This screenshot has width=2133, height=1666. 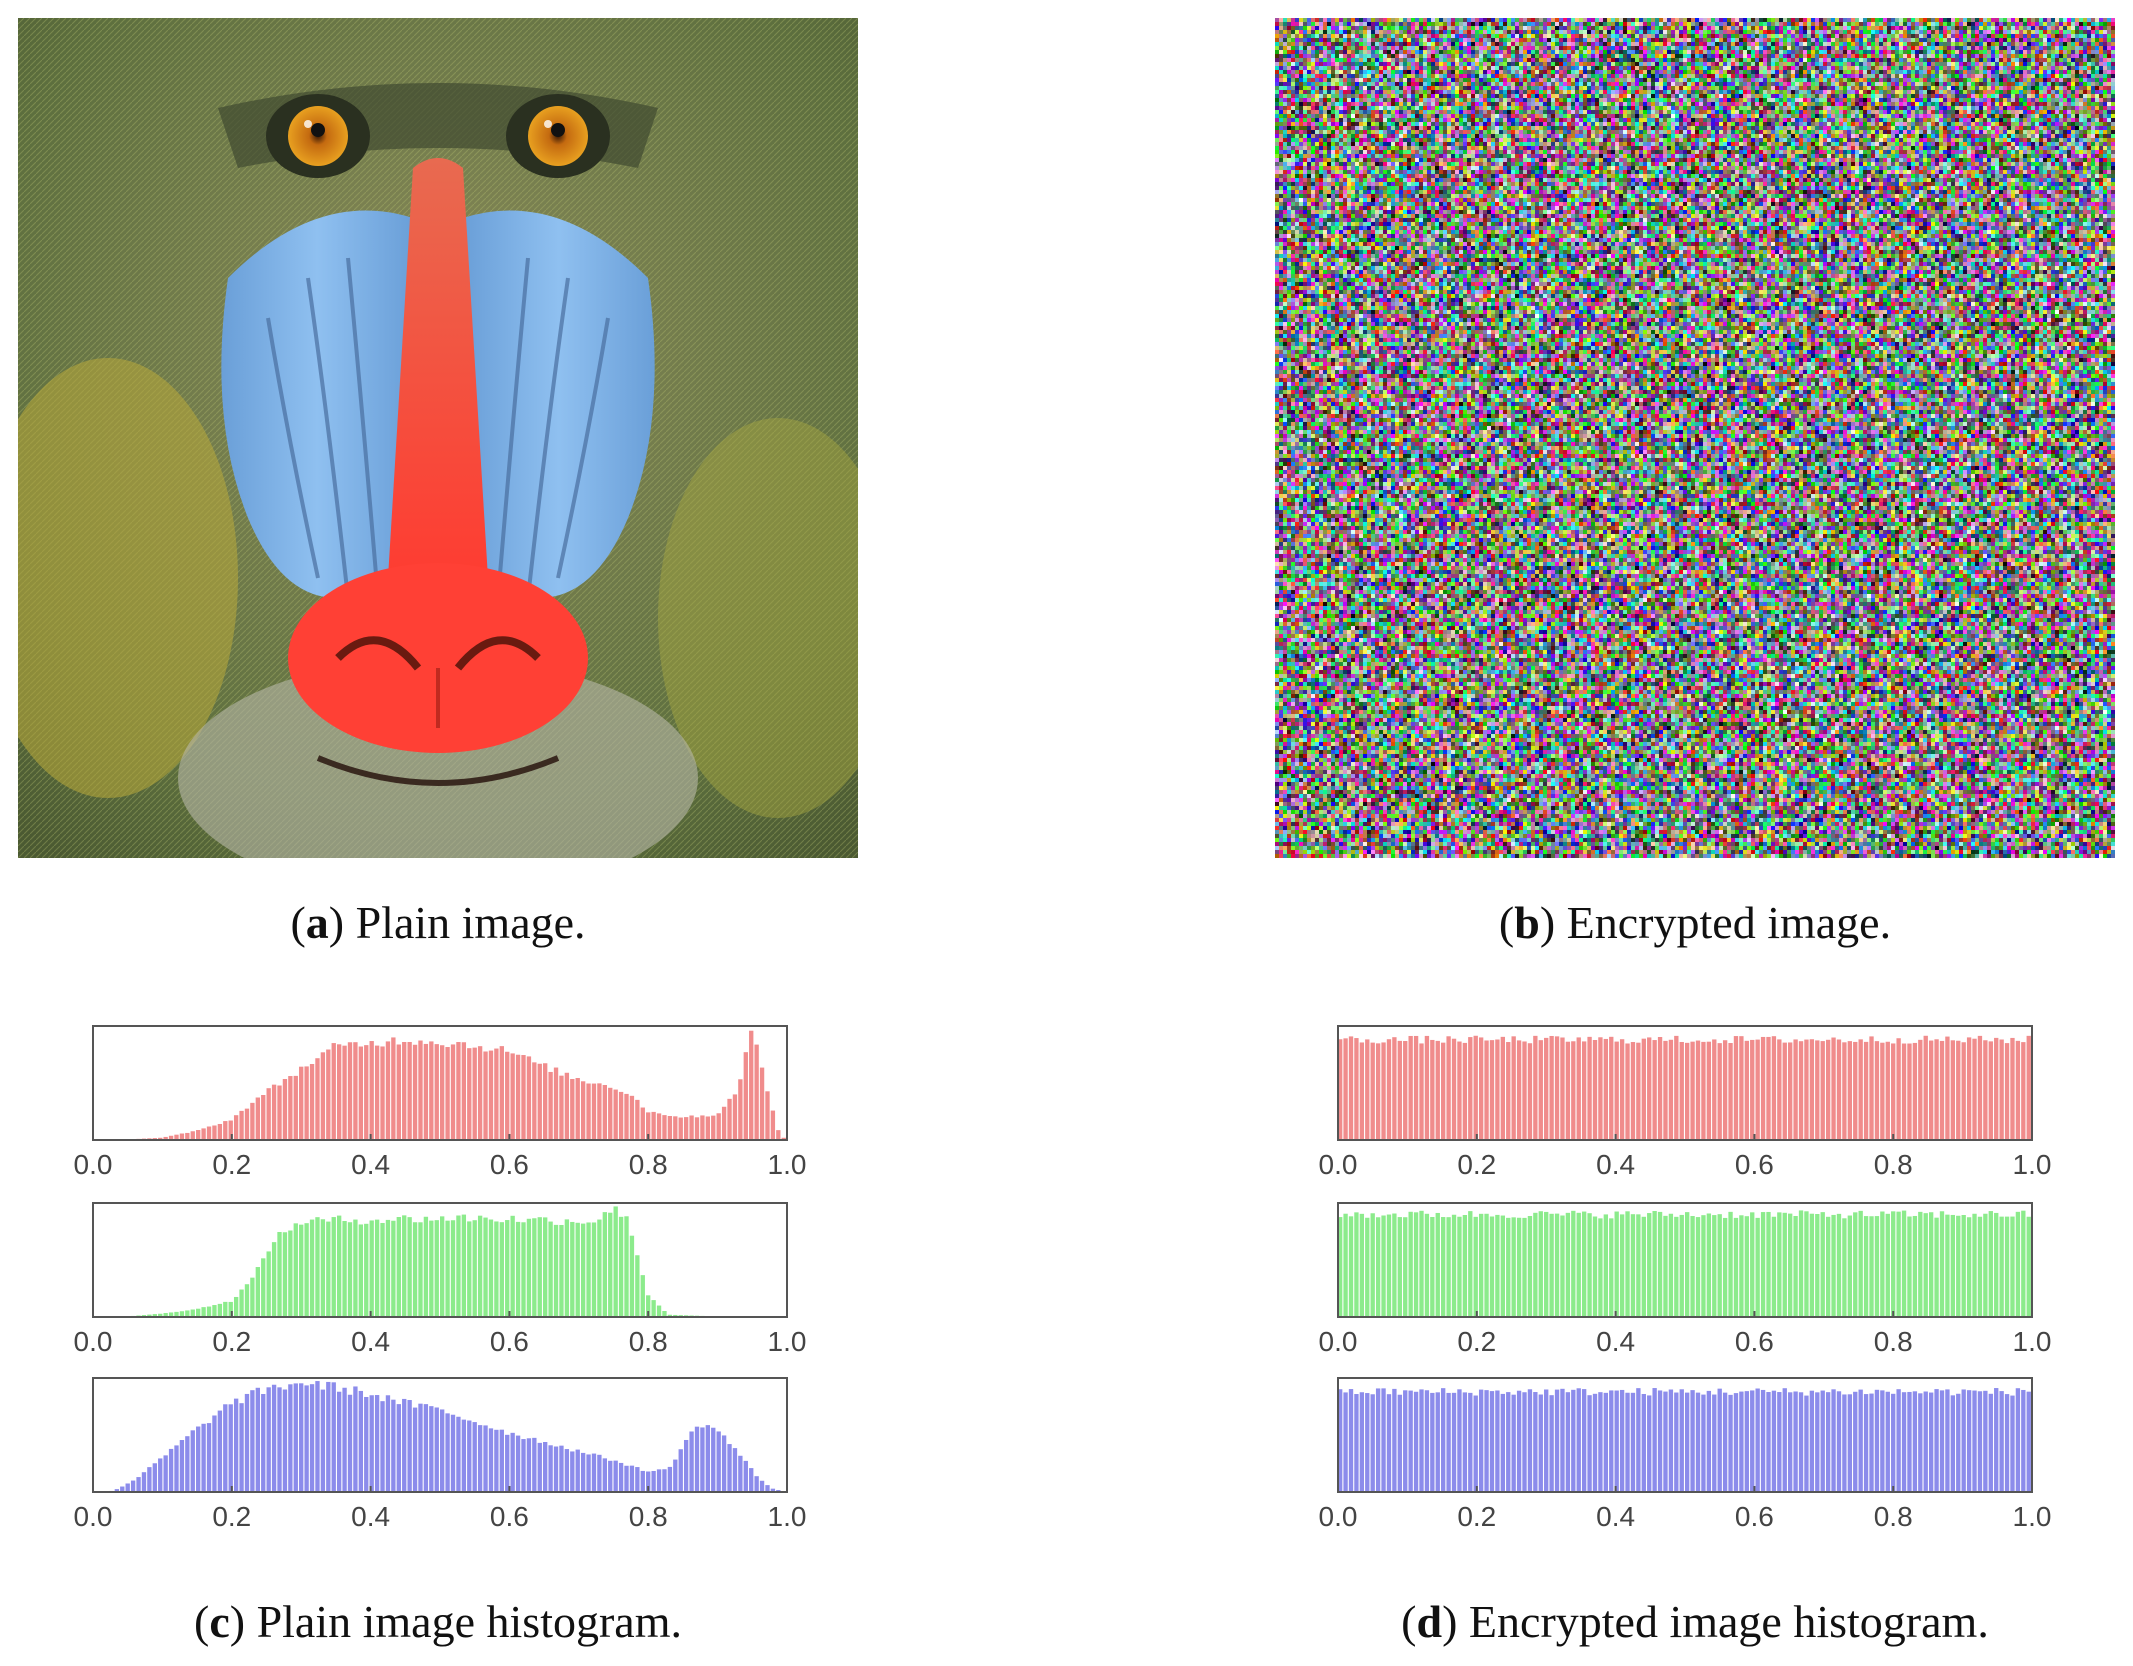 I want to click on x-tick-label: 0.8, so click(x=1893, y=1341).